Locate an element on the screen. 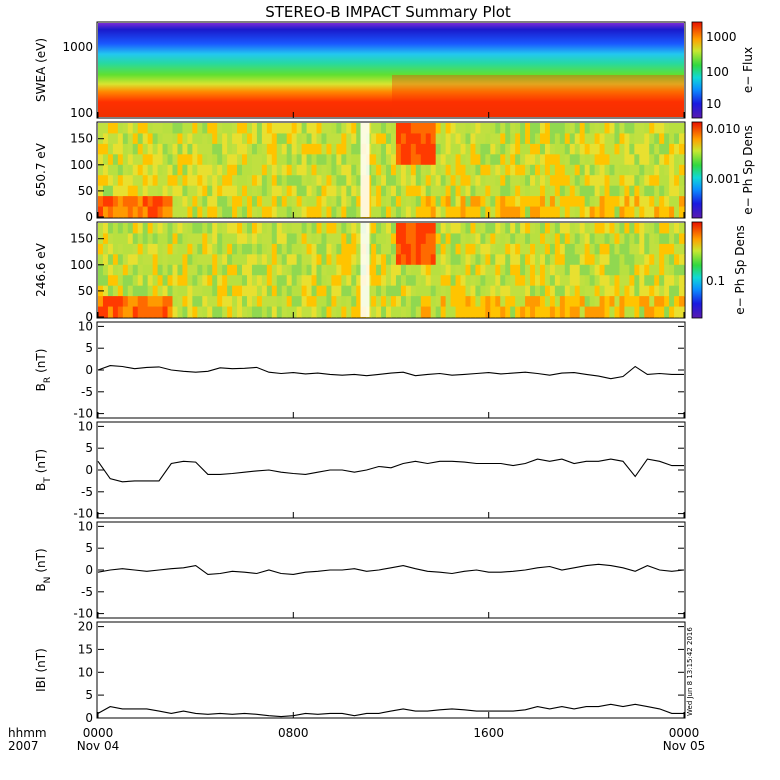  ytick-label: -5 is located at coordinates (87, 392).